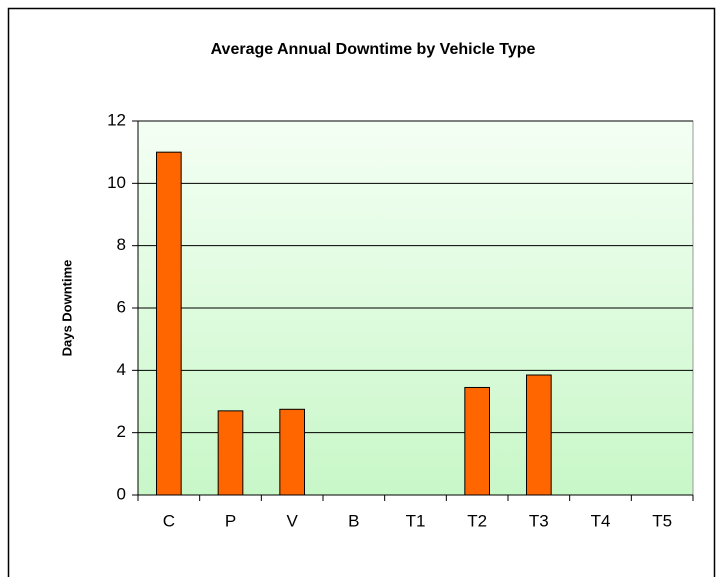 This screenshot has height=577, width=723. Describe the element at coordinates (477, 520) in the screenshot. I see `x-tick-label: T2` at that location.